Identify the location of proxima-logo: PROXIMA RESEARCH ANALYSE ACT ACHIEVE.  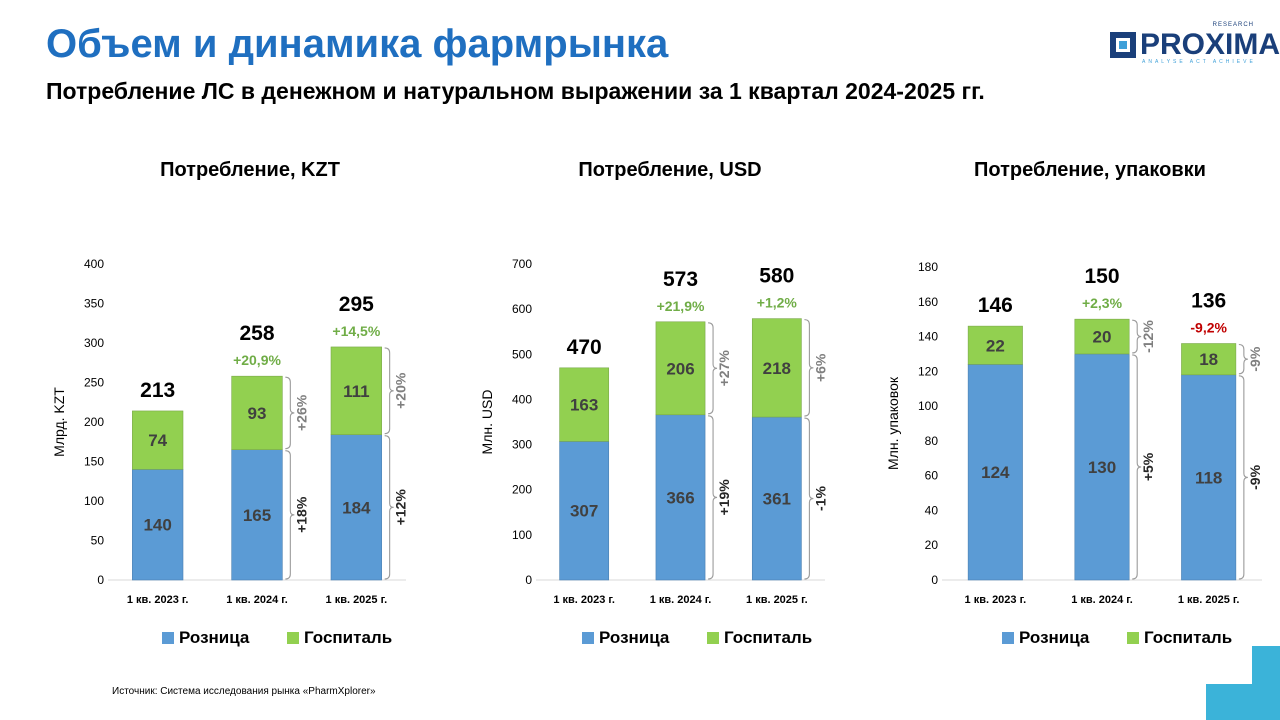
(1194, 44).